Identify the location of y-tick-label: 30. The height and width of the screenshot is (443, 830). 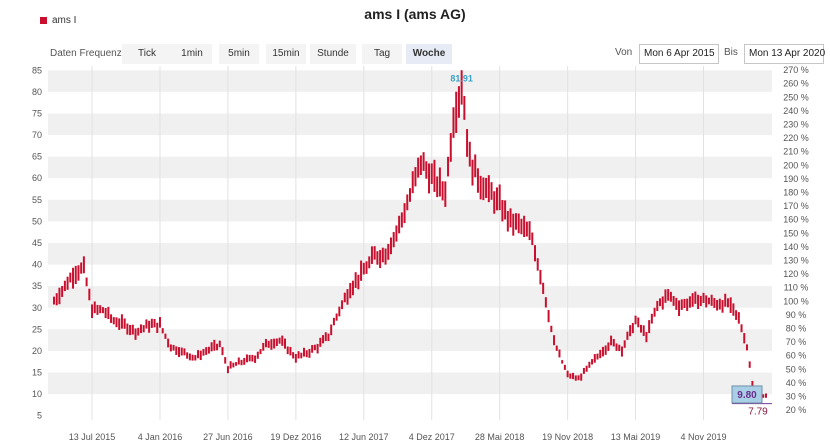
(37, 308).